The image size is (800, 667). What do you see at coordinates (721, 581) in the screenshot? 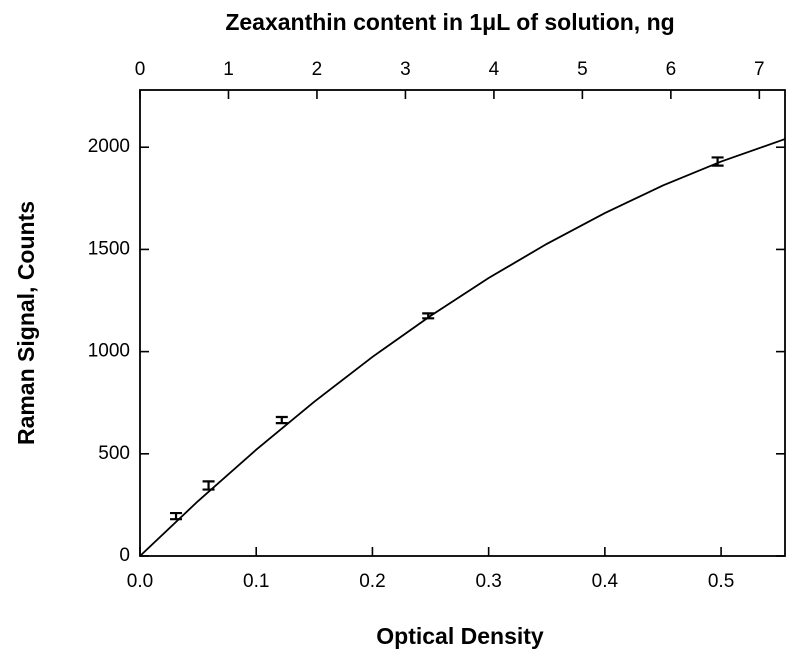
I see `x-tick-label: 0.5` at bounding box center [721, 581].